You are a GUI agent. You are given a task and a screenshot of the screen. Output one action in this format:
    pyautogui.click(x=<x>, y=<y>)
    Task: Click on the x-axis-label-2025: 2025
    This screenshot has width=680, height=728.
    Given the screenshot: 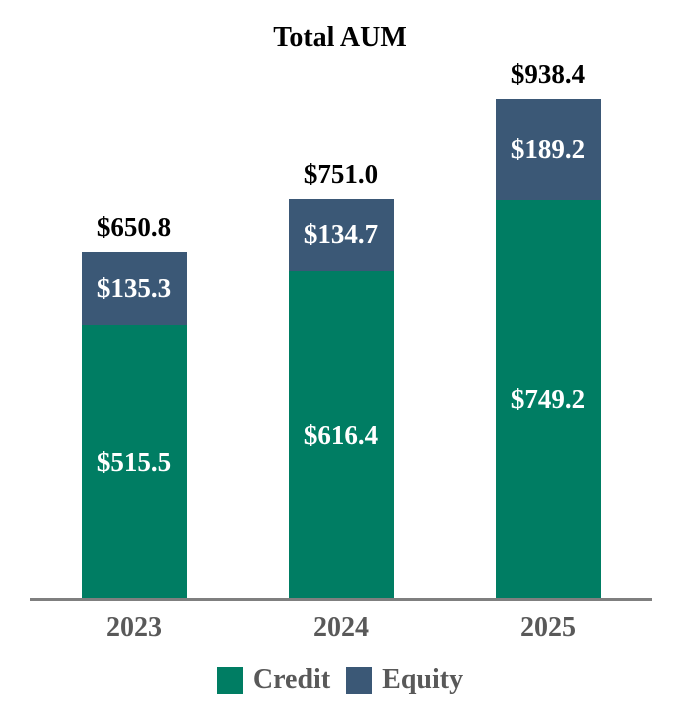 What is the action you would take?
    pyautogui.click(x=548, y=627)
    